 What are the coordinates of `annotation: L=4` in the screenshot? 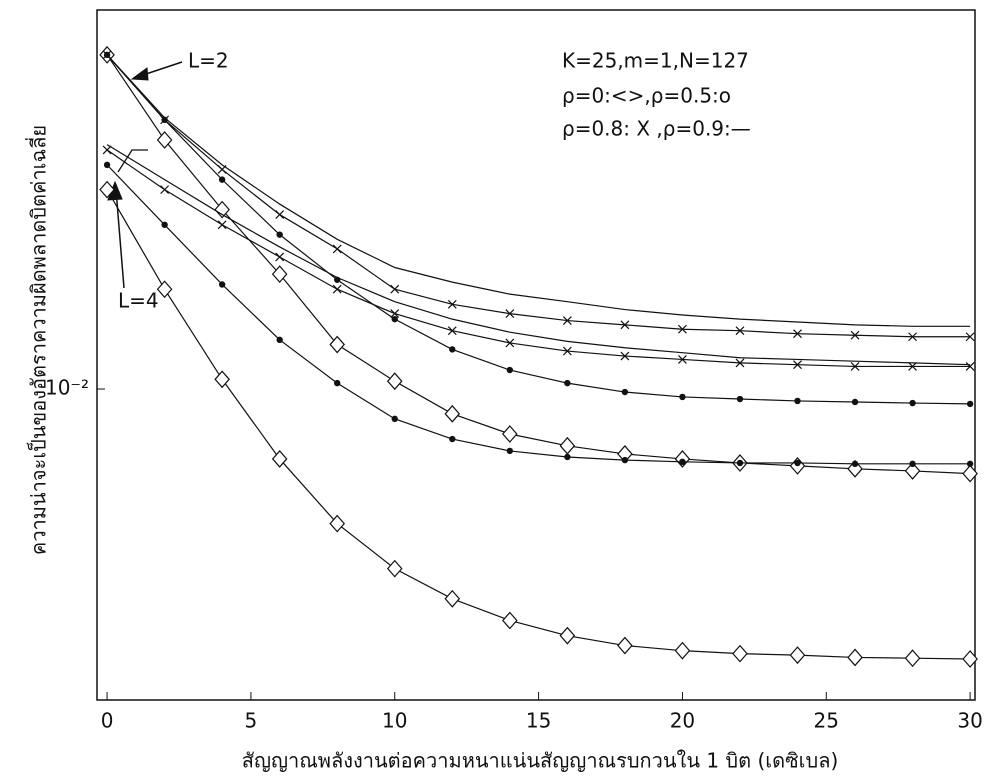 It's located at (138, 301).